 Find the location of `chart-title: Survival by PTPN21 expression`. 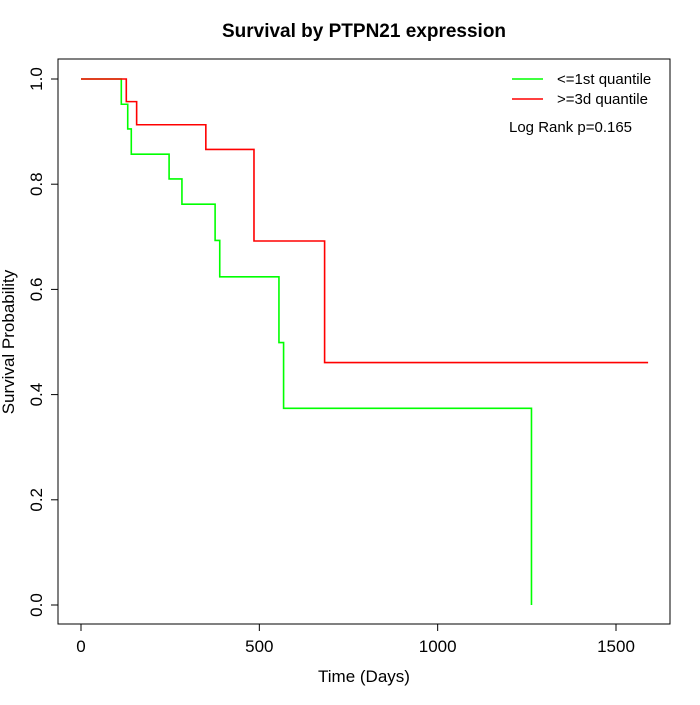

chart-title: Survival by PTPN21 expression is located at coordinates (364, 31).